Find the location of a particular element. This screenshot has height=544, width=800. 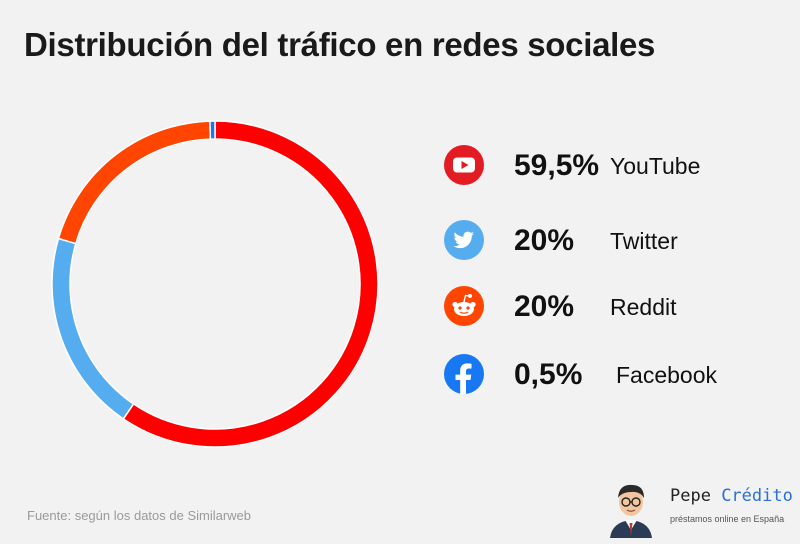

youtube-icon is located at coordinates (464, 165).